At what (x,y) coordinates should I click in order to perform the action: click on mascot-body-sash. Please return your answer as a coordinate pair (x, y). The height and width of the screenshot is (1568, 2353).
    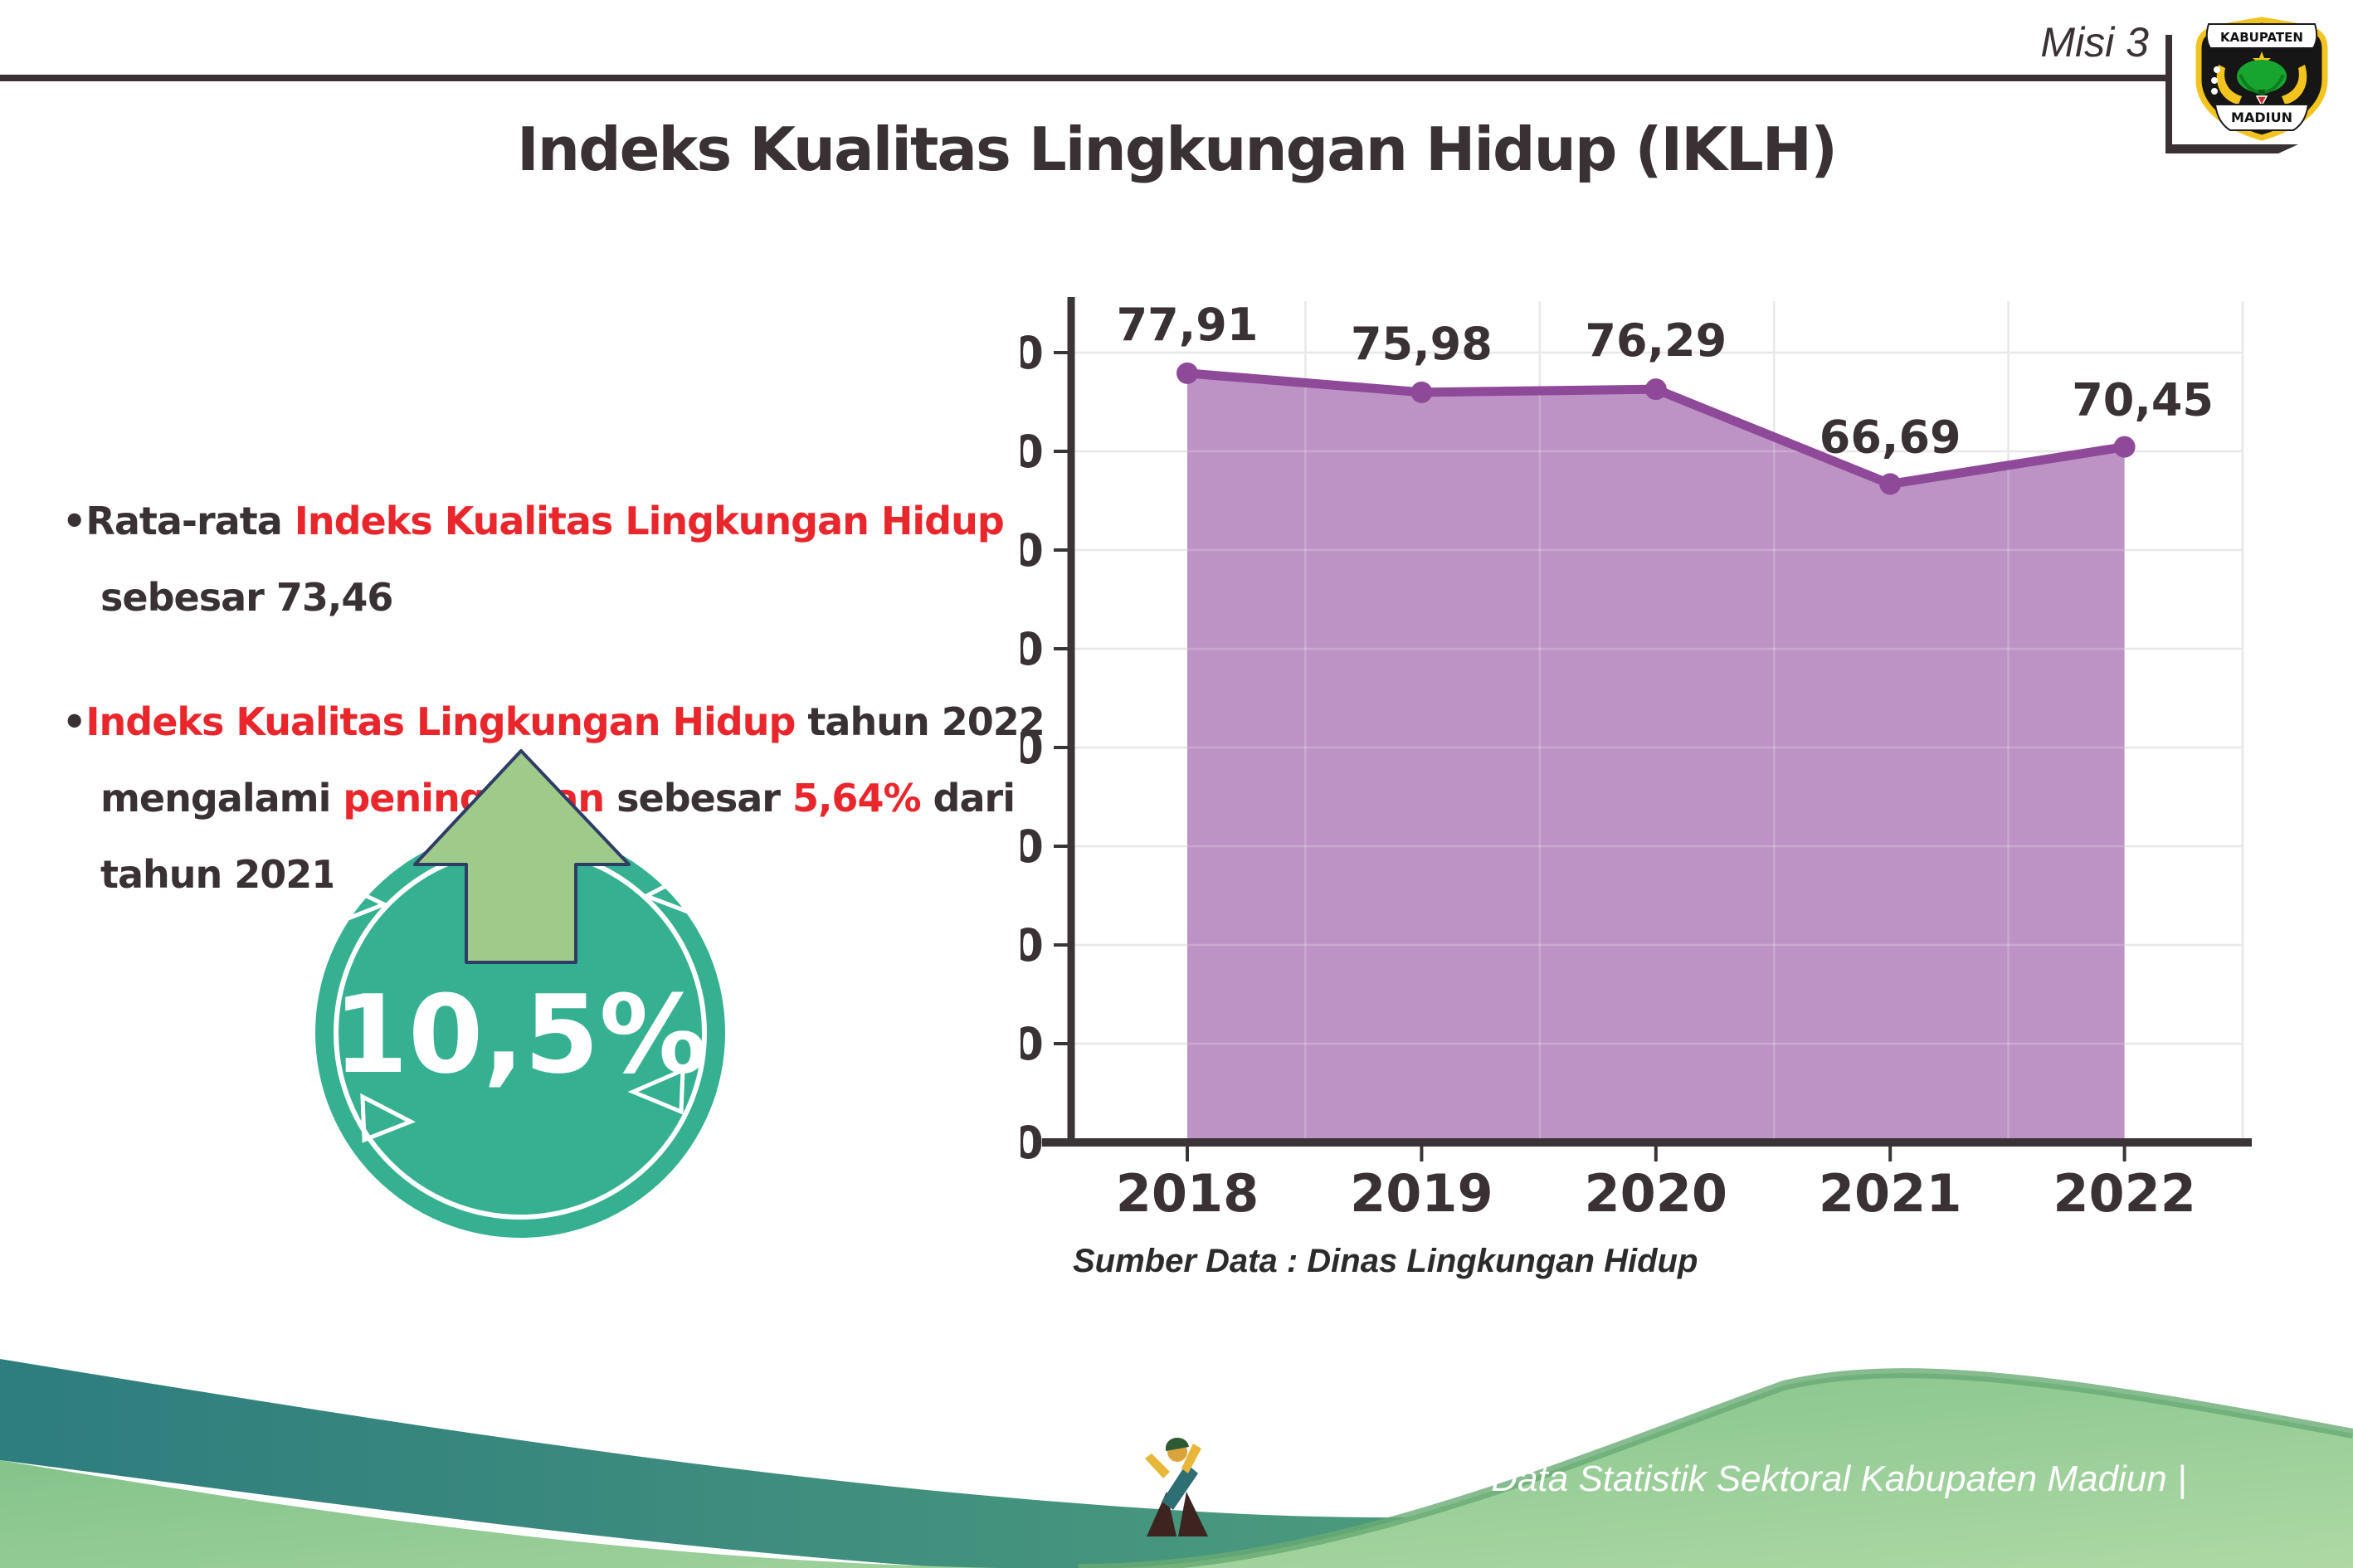
    Looking at the image, I should click on (1180, 1486).